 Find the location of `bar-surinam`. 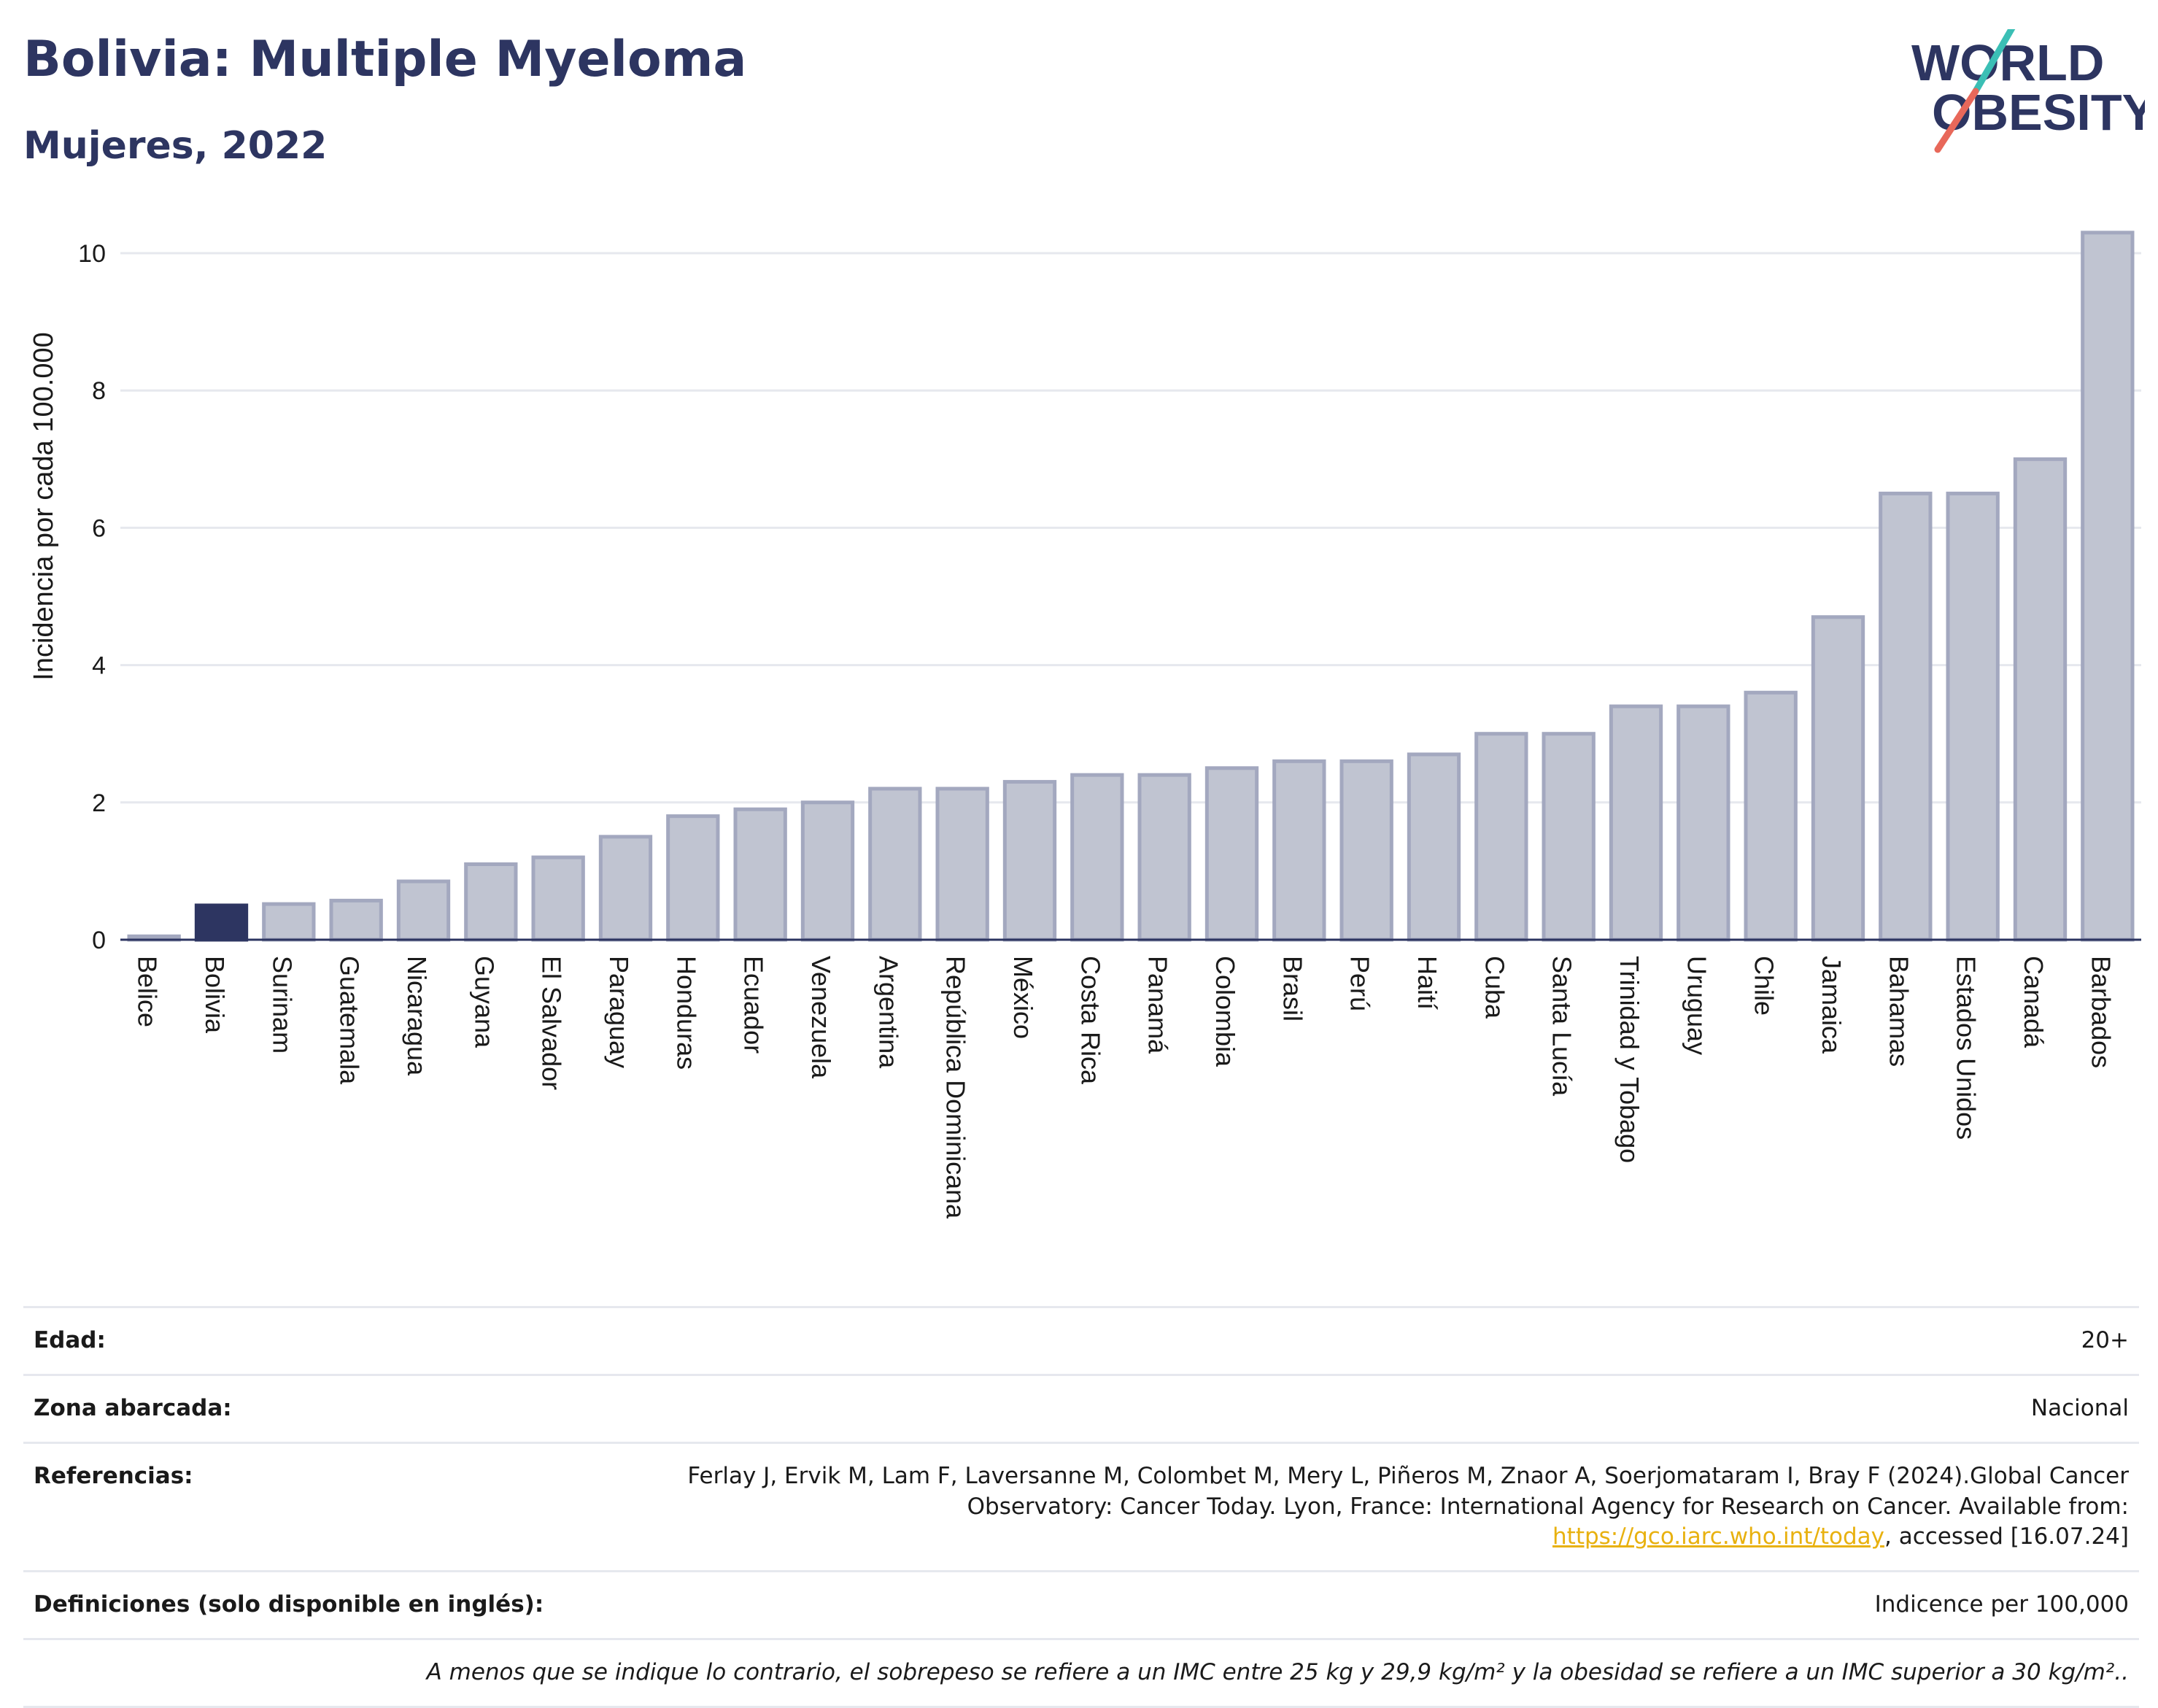

bar-surinam is located at coordinates (289, 922).